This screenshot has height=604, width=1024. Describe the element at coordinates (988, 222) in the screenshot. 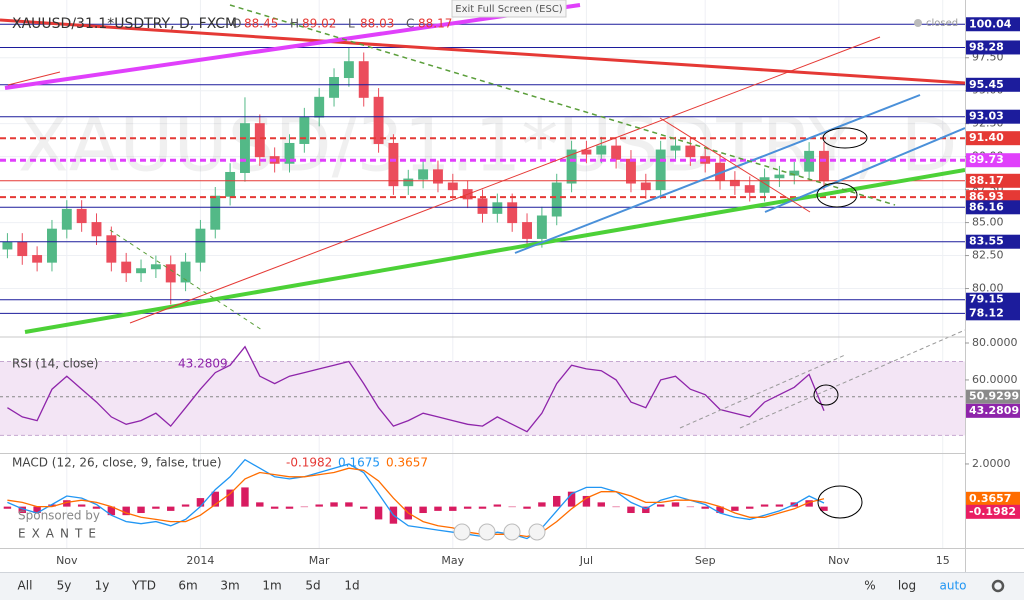

I see `y-tick-label: 85.00` at that location.